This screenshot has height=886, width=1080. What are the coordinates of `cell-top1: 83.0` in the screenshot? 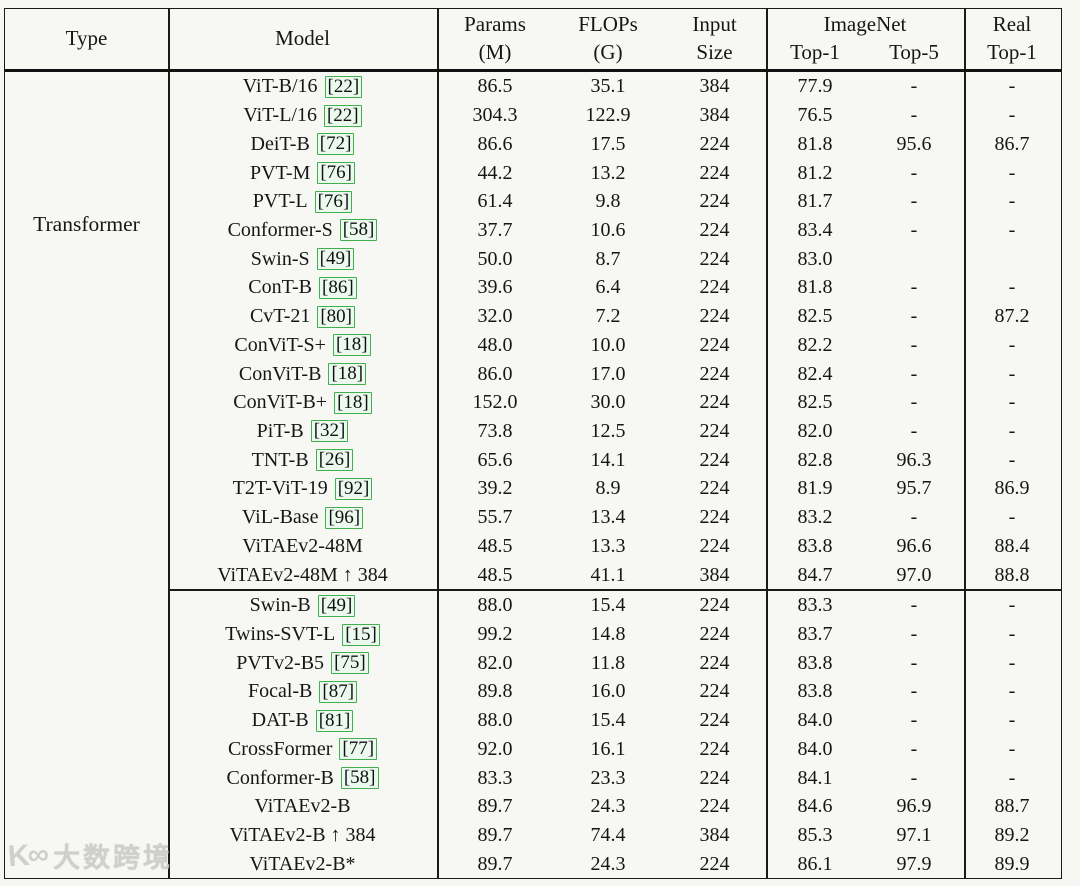 It's located at (815, 258).